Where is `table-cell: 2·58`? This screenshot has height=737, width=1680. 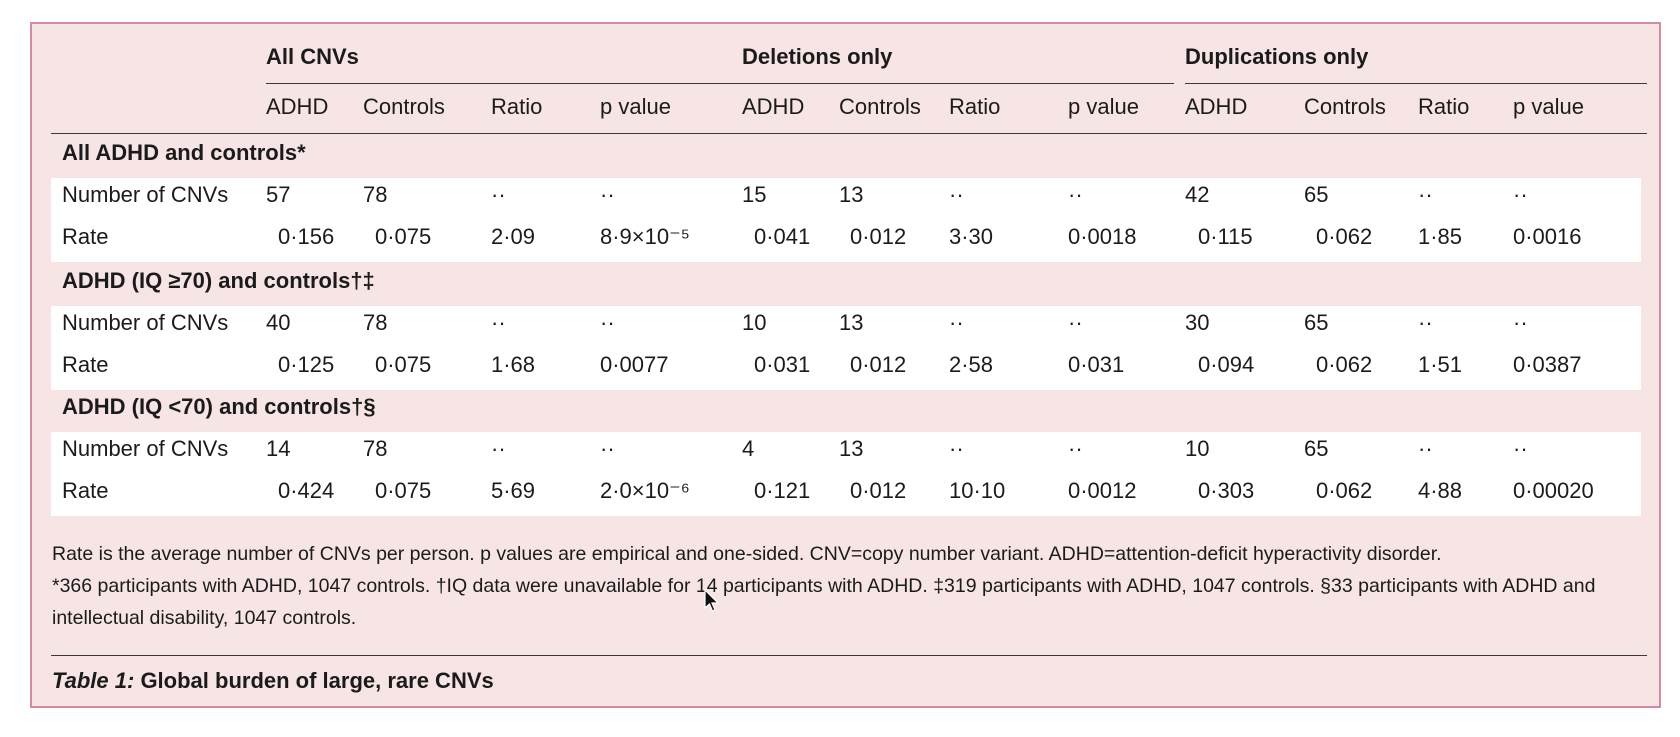 table-cell: 2·58 is located at coordinates (971, 364).